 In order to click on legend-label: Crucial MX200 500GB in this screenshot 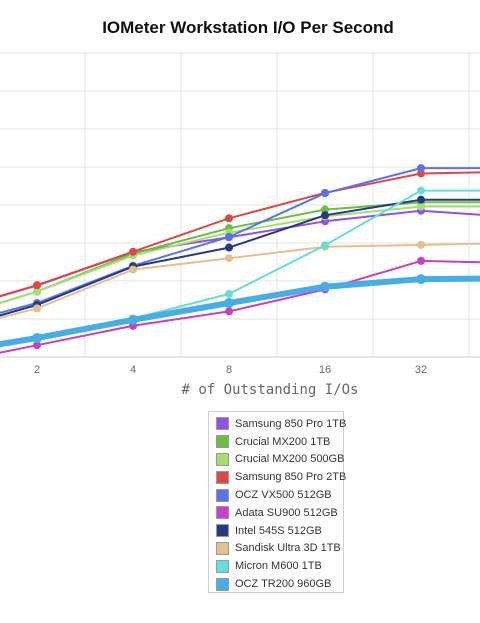, I will do `click(290, 459)`.